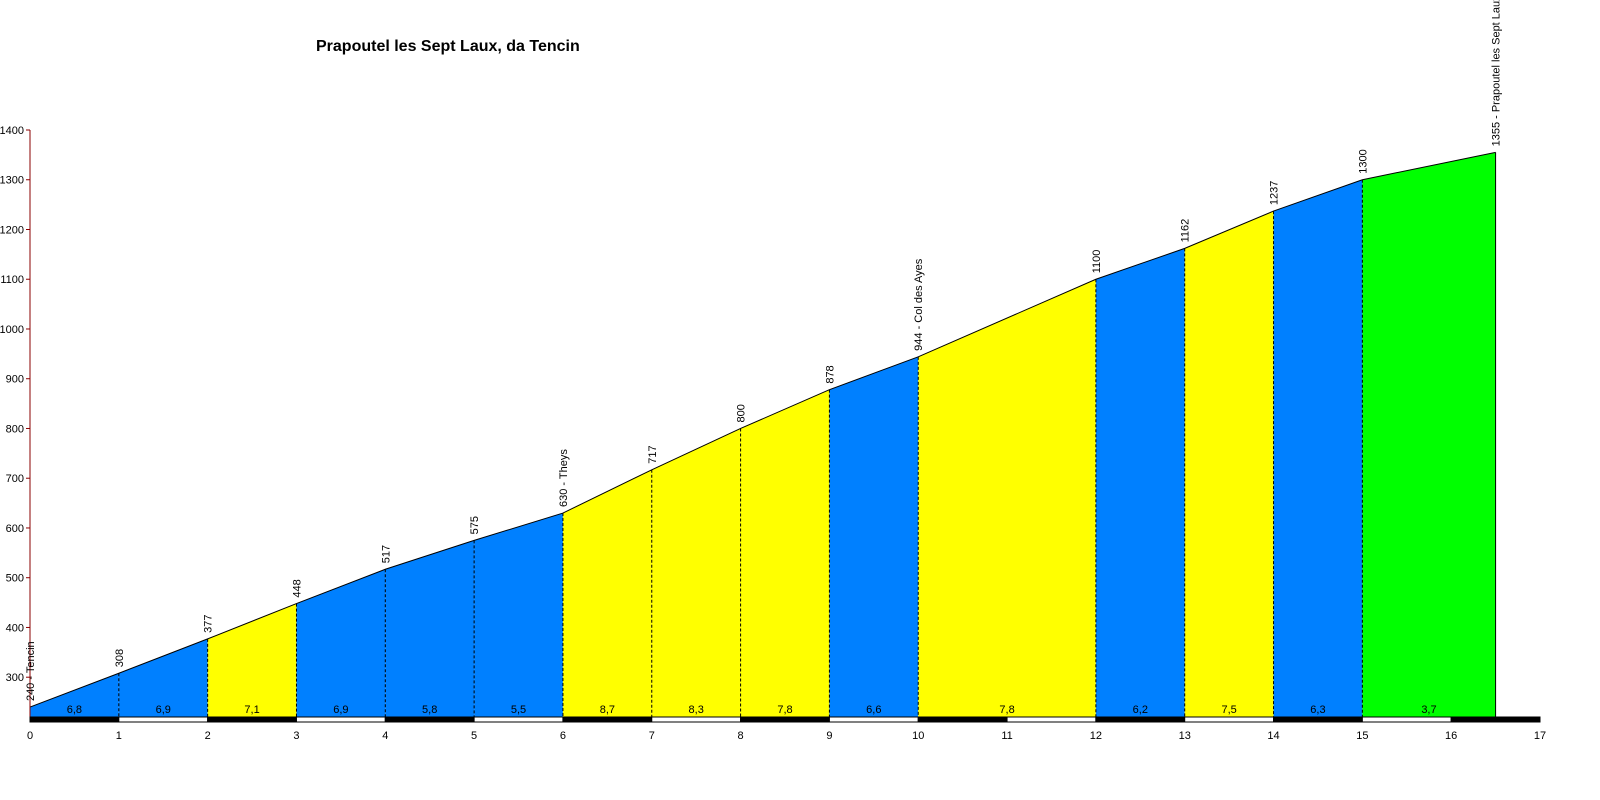  What do you see at coordinates (1540, 736) in the screenshot?
I see `x-tick-label: 17` at bounding box center [1540, 736].